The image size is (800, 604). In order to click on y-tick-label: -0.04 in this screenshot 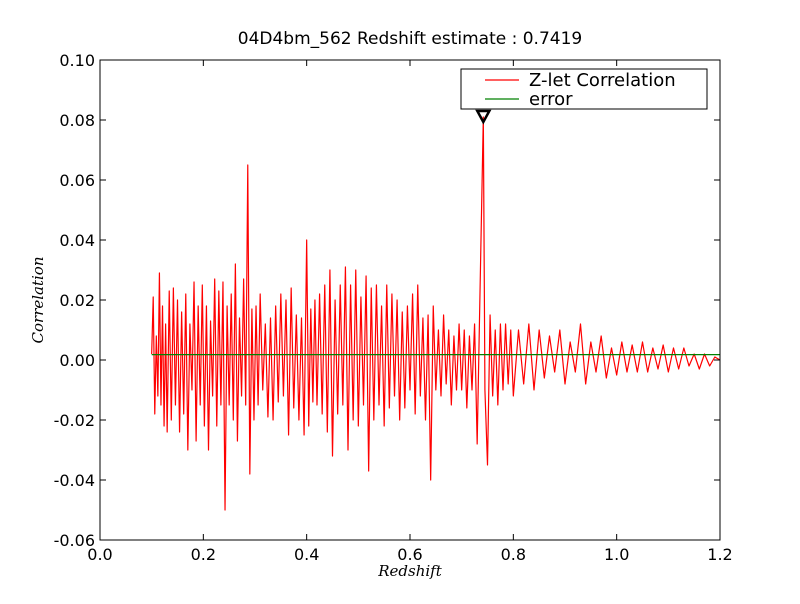, I will do `click(74, 480)`.